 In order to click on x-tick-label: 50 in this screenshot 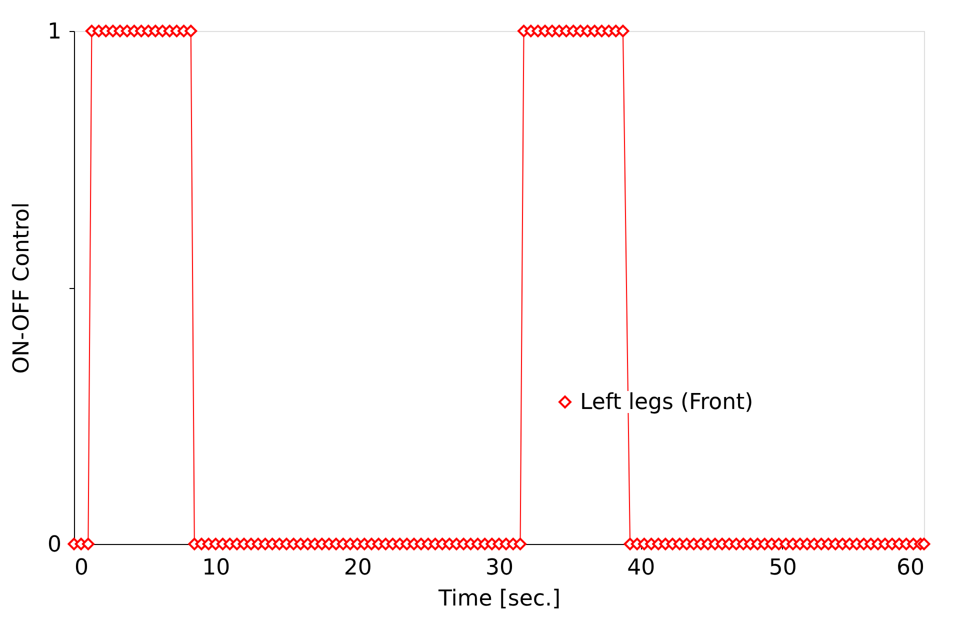, I will do `click(782, 568)`.